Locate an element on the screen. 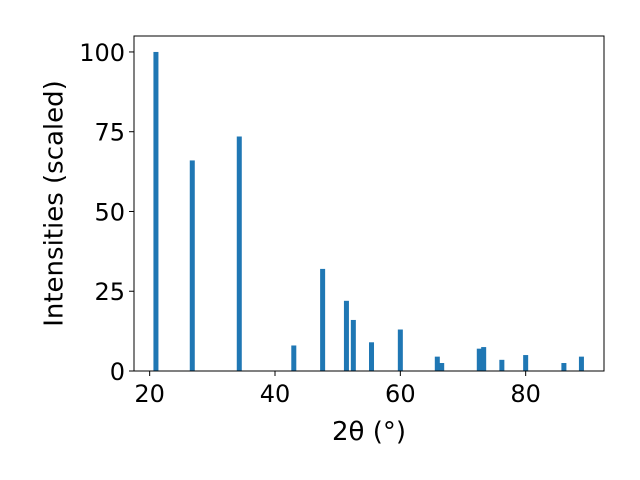 Image resolution: width=640 pixels, height=480 pixels. x-axis-label: 2θ (°) is located at coordinates (369, 432).